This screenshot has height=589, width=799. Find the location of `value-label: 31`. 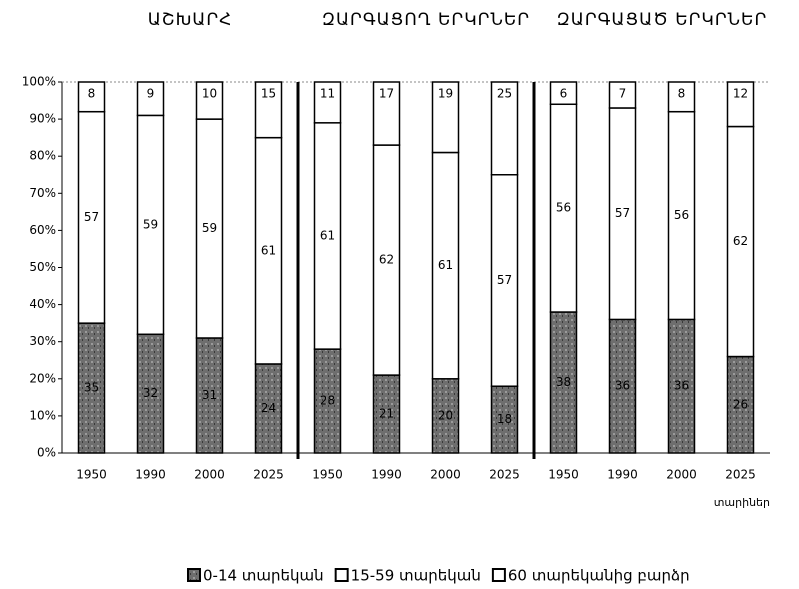

value-label: 31 is located at coordinates (209, 395).